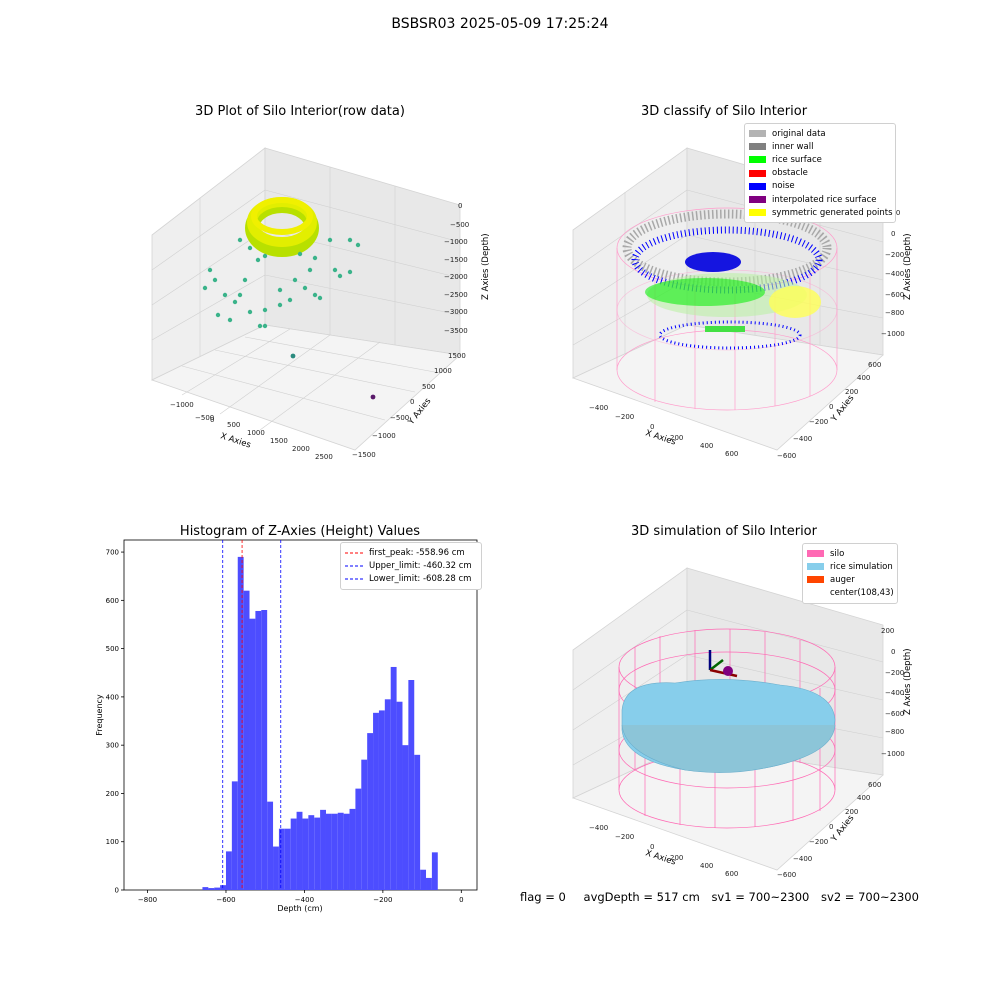  What do you see at coordinates (456, 295) in the screenshot?
I see `raw-ztick: −2500` at bounding box center [456, 295].